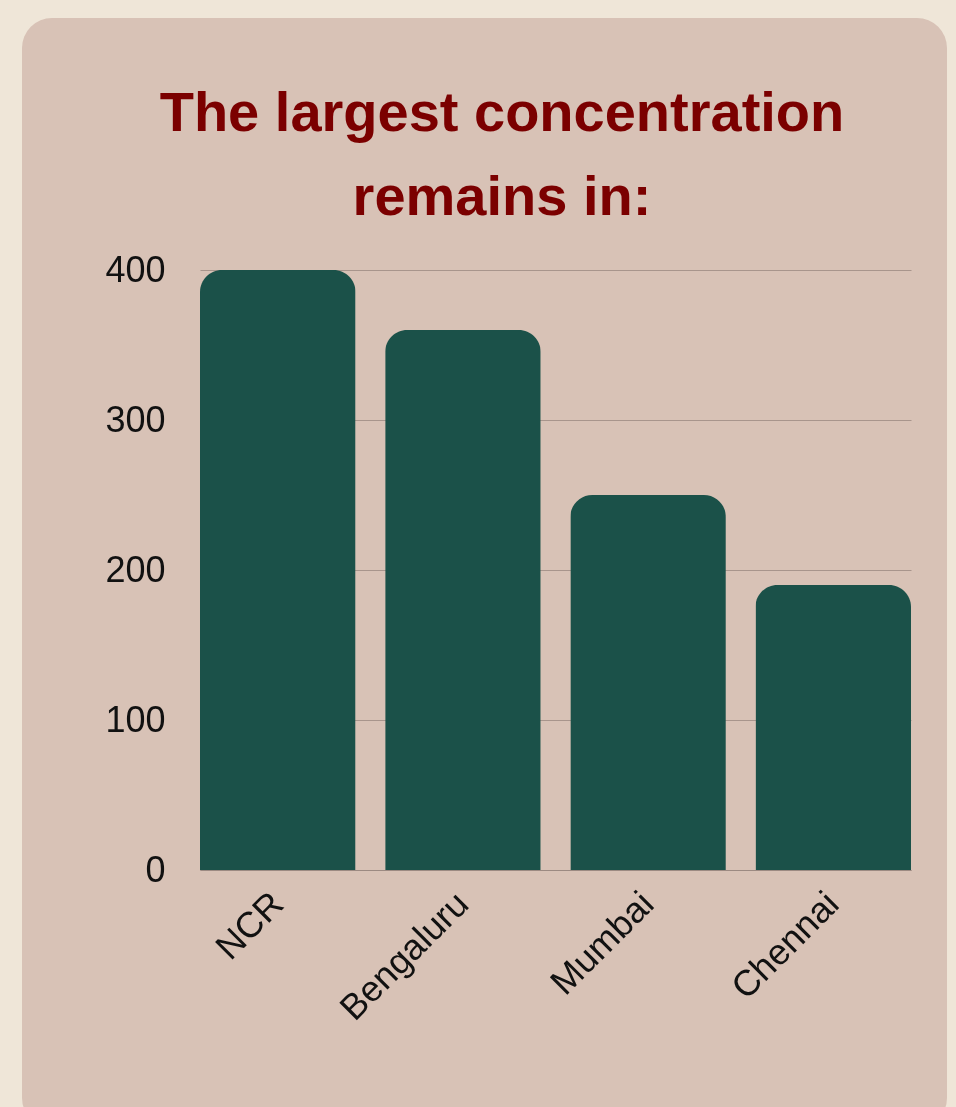 The height and width of the screenshot is (1107, 956). Describe the element at coordinates (502, 154) in the screenshot. I see `chart-title: The largest concentration remains in:` at that location.